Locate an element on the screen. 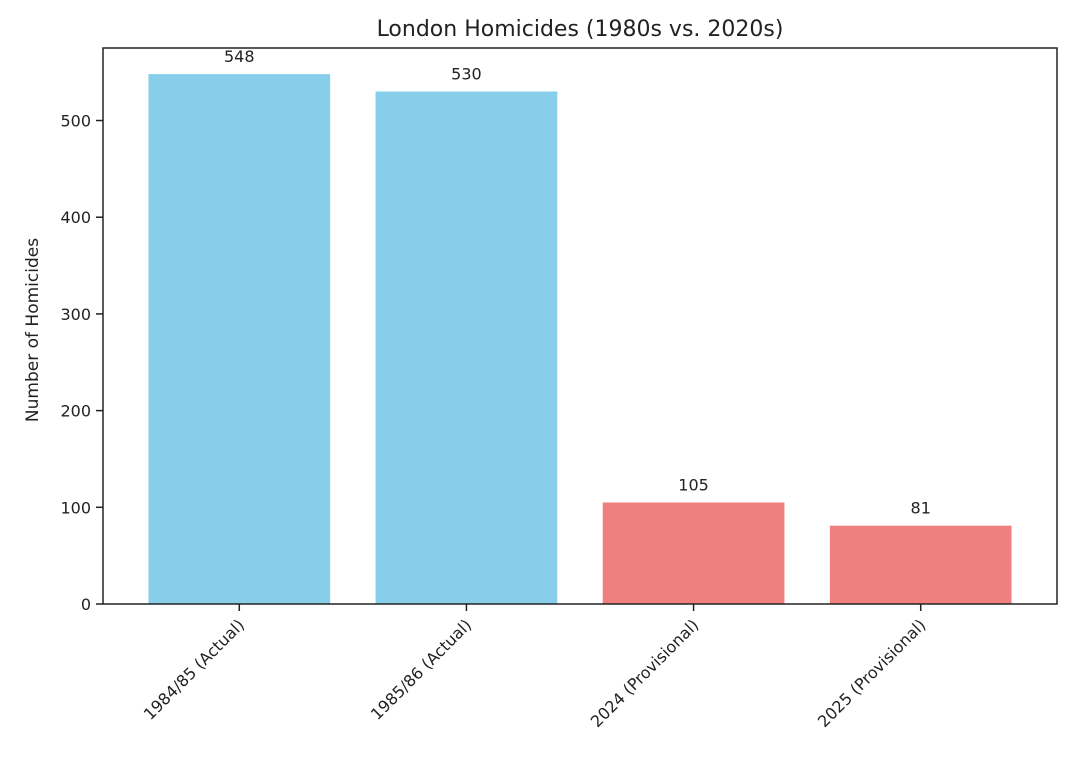  y-tick-label-5: 500 is located at coordinates (75, 121).